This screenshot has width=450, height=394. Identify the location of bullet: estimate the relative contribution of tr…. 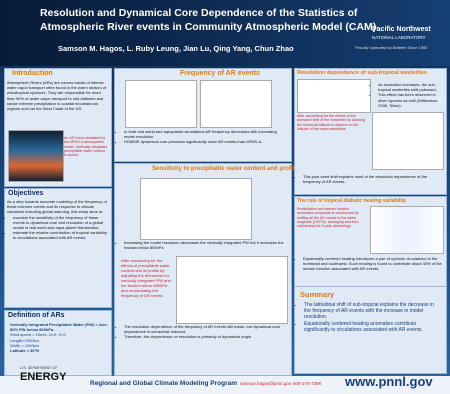
(60, 235).